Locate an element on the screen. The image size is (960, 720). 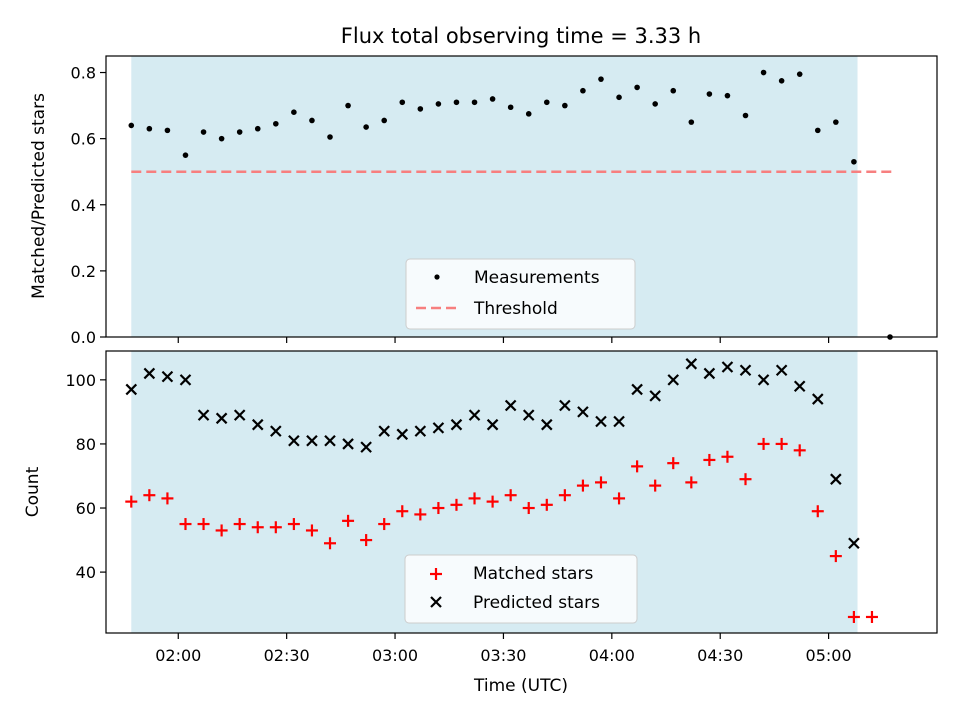
bottom-x-tick-label: 04:00 is located at coordinates (612, 655).